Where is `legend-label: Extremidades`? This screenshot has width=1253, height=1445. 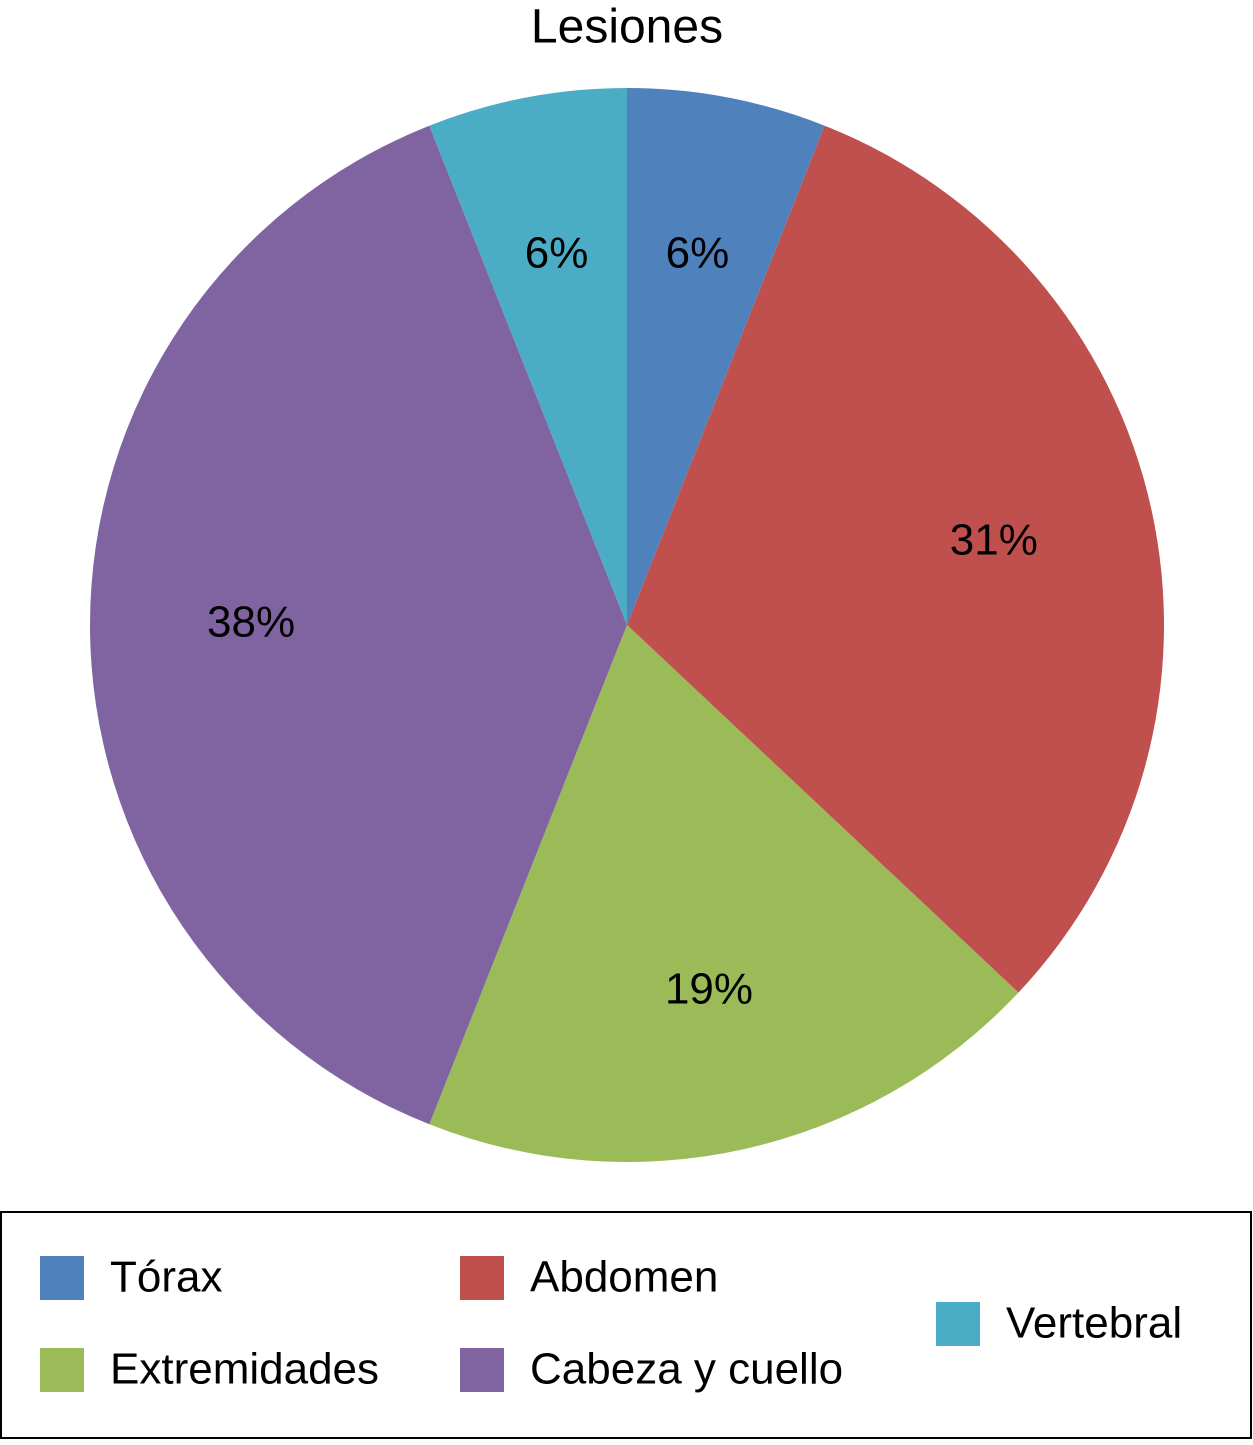
legend-label: Extremidades is located at coordinates (244, 1369).